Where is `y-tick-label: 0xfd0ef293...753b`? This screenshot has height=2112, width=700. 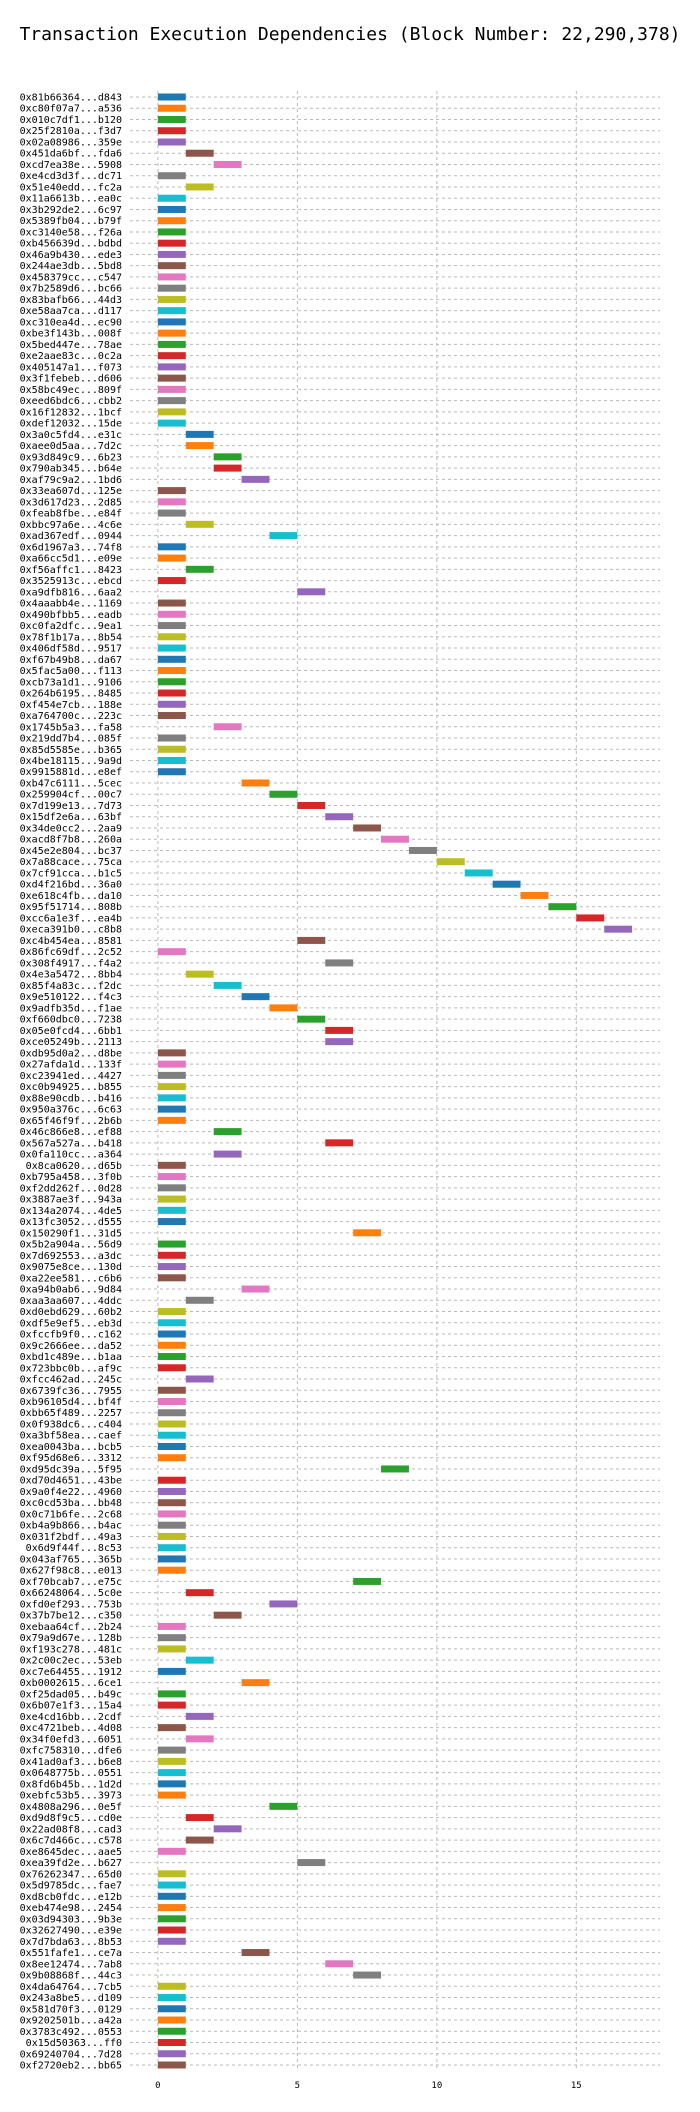
y-tick-label: 0xfd0ef293...753b is located at coordinates (71, 1604).